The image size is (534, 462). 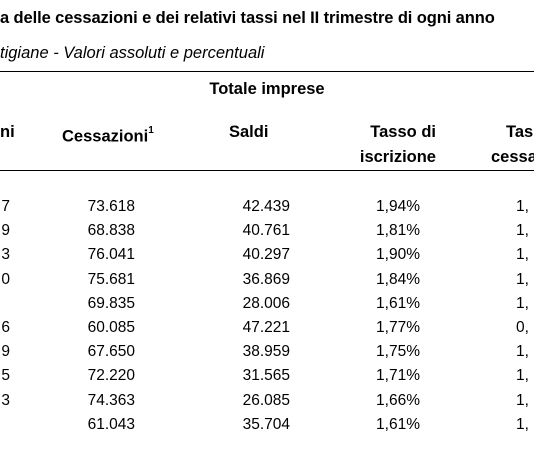 I want to click on cell-cessazioni: 76.041, so click(x=111, y=255).